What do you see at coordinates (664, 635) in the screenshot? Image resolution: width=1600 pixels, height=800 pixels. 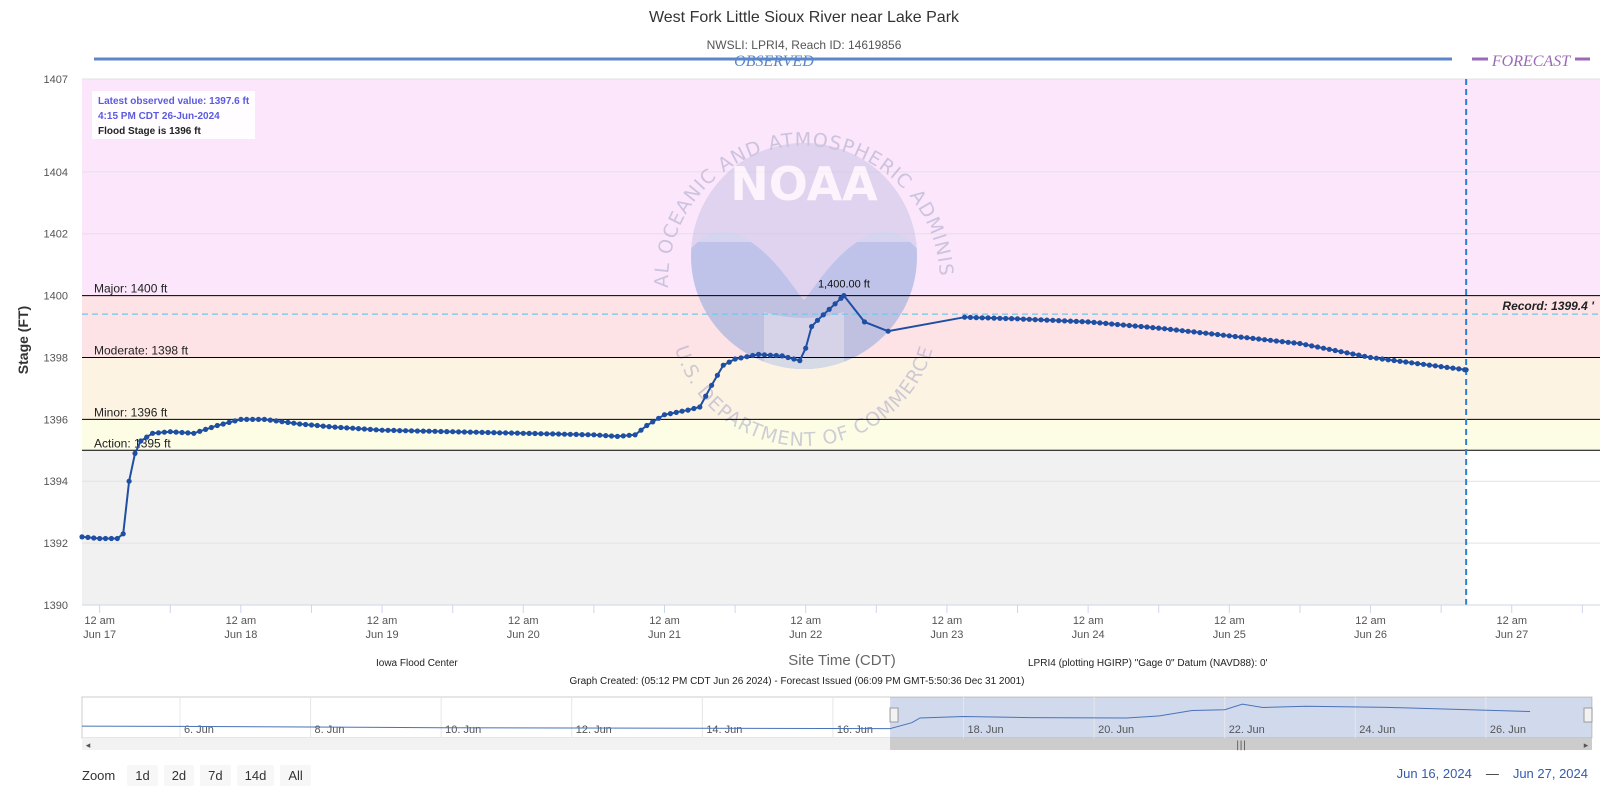 I see `x-tick-label: Jun 21` at bounding box center [664, 635].